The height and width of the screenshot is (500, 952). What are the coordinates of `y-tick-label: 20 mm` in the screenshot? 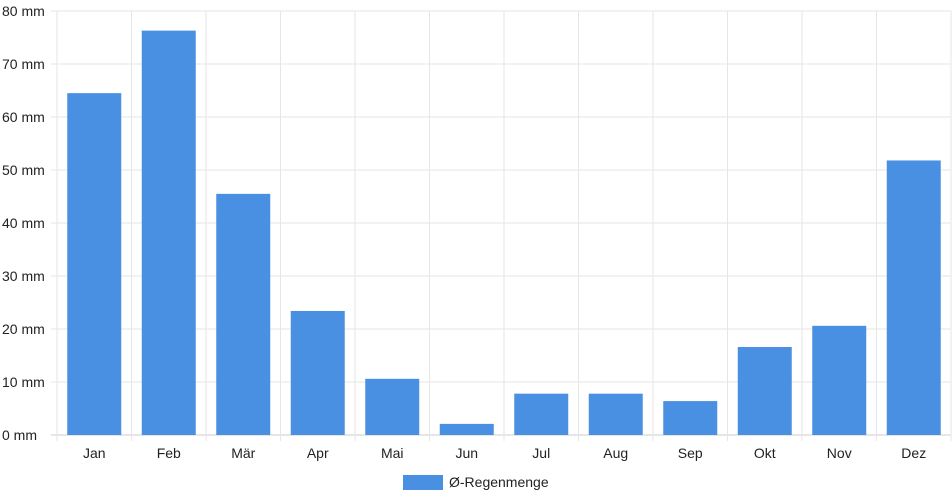 It's located at (23, 329).